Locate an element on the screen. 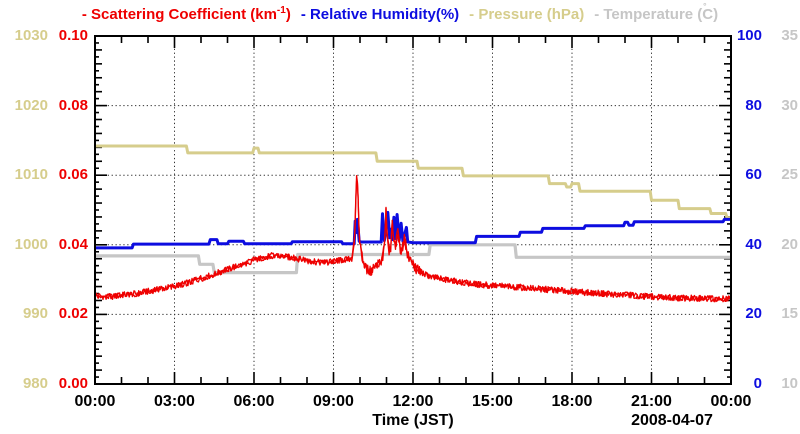 This screenshot has width=800, height=434. legend-item-temperature: - Temperature (˚C) is located at coordinates (656, 13).